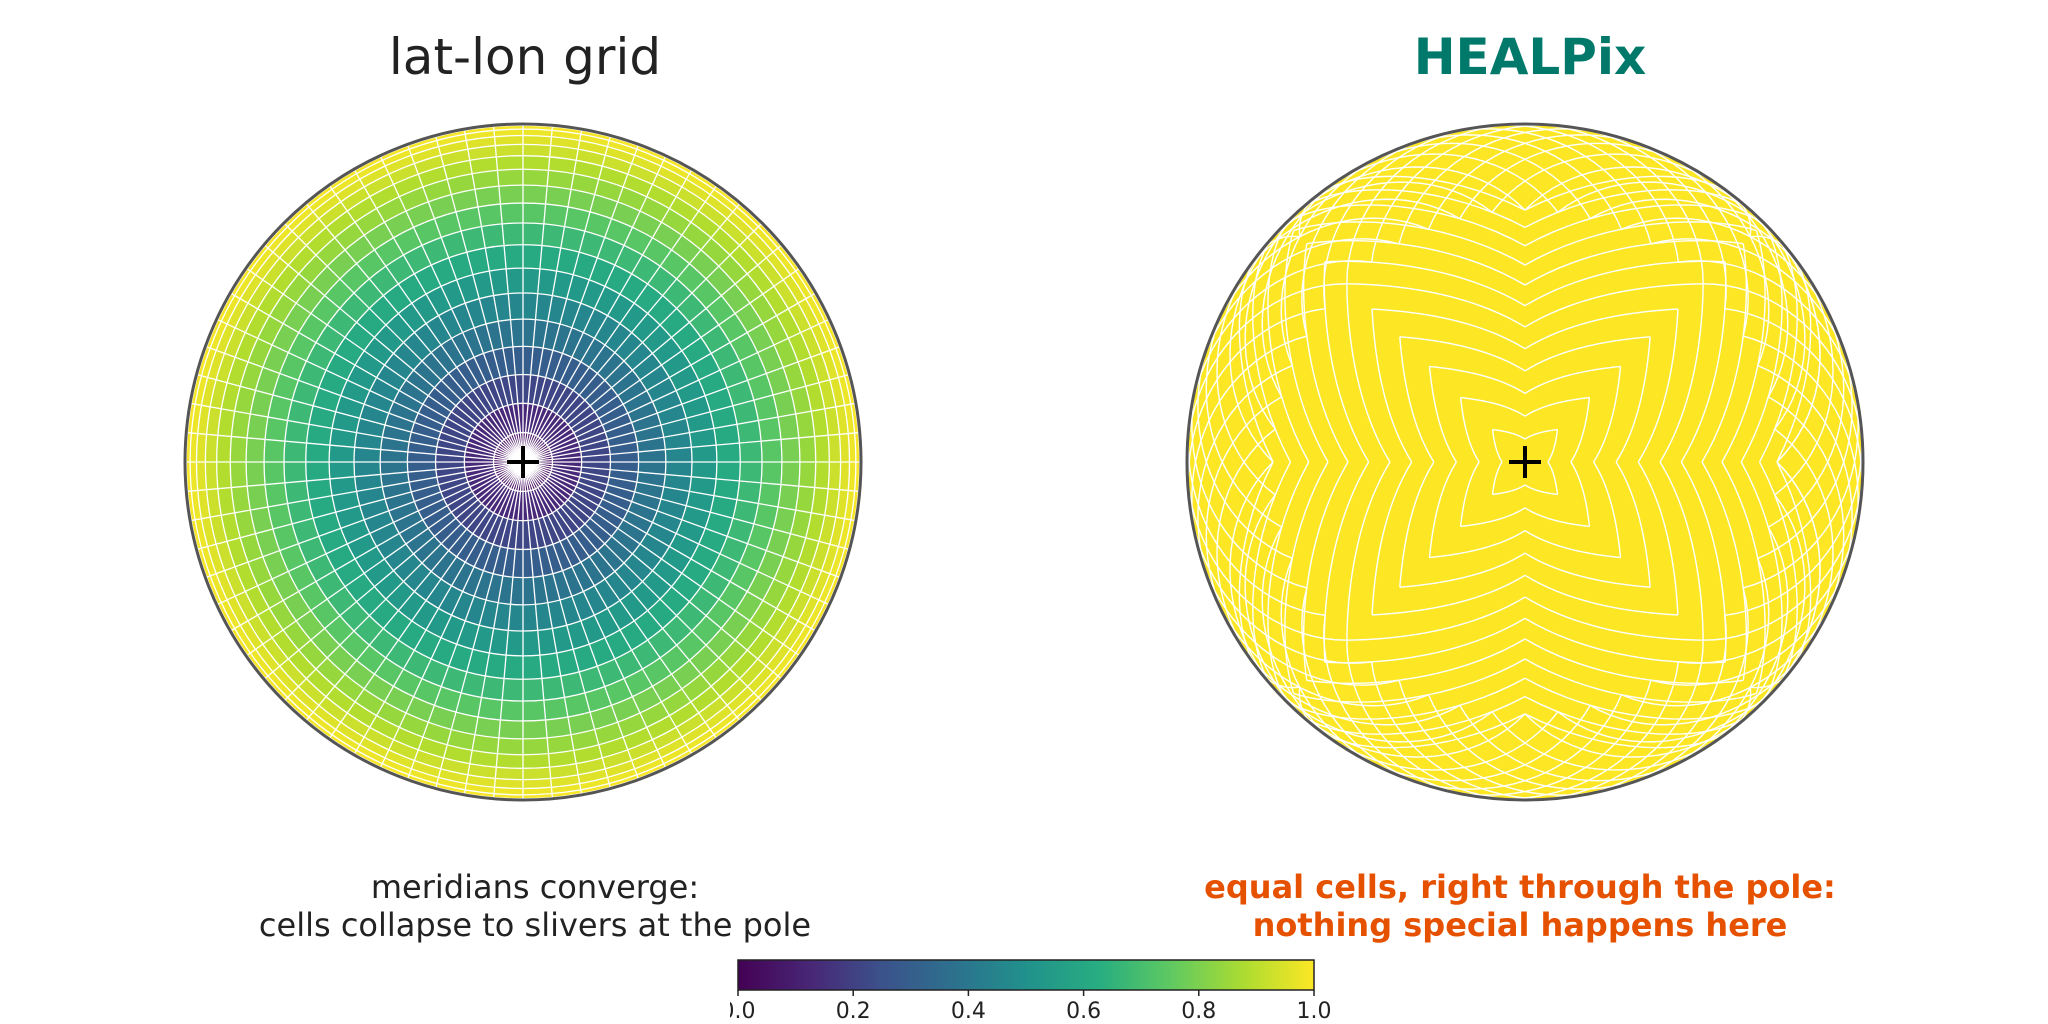  Describe the element at coordinates (1520, 887) in the screenshot. I see `healpix-caption-line1: equal cells, right through the pole:` at that location.